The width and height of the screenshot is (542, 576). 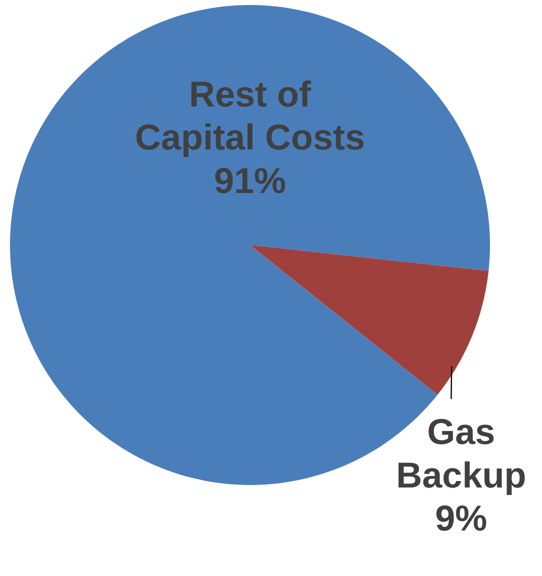 I want to click on data-label: 9%, so click(x=461, y=517).